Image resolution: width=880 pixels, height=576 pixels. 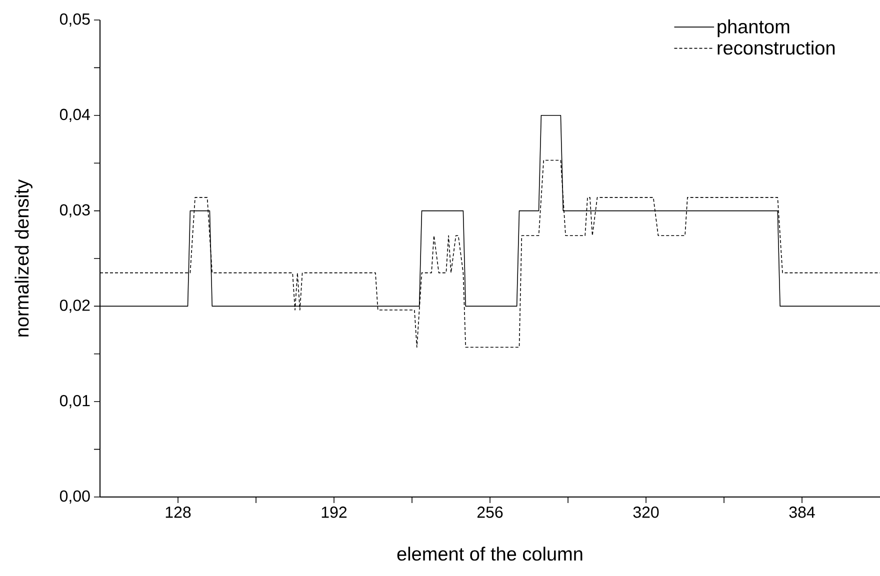 I want to click on legend-label: reconstruction, so click(x=776, y=47).